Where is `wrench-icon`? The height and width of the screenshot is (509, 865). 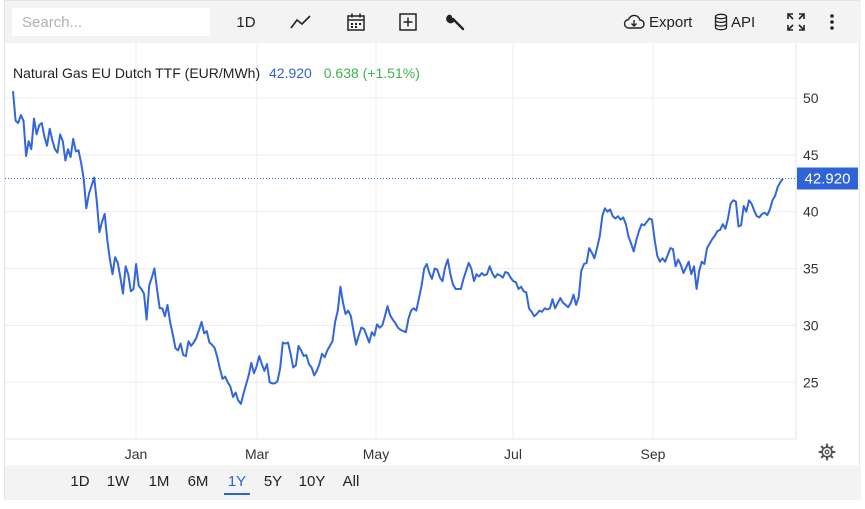
wrench-icon is located at coordinates (456, 22).